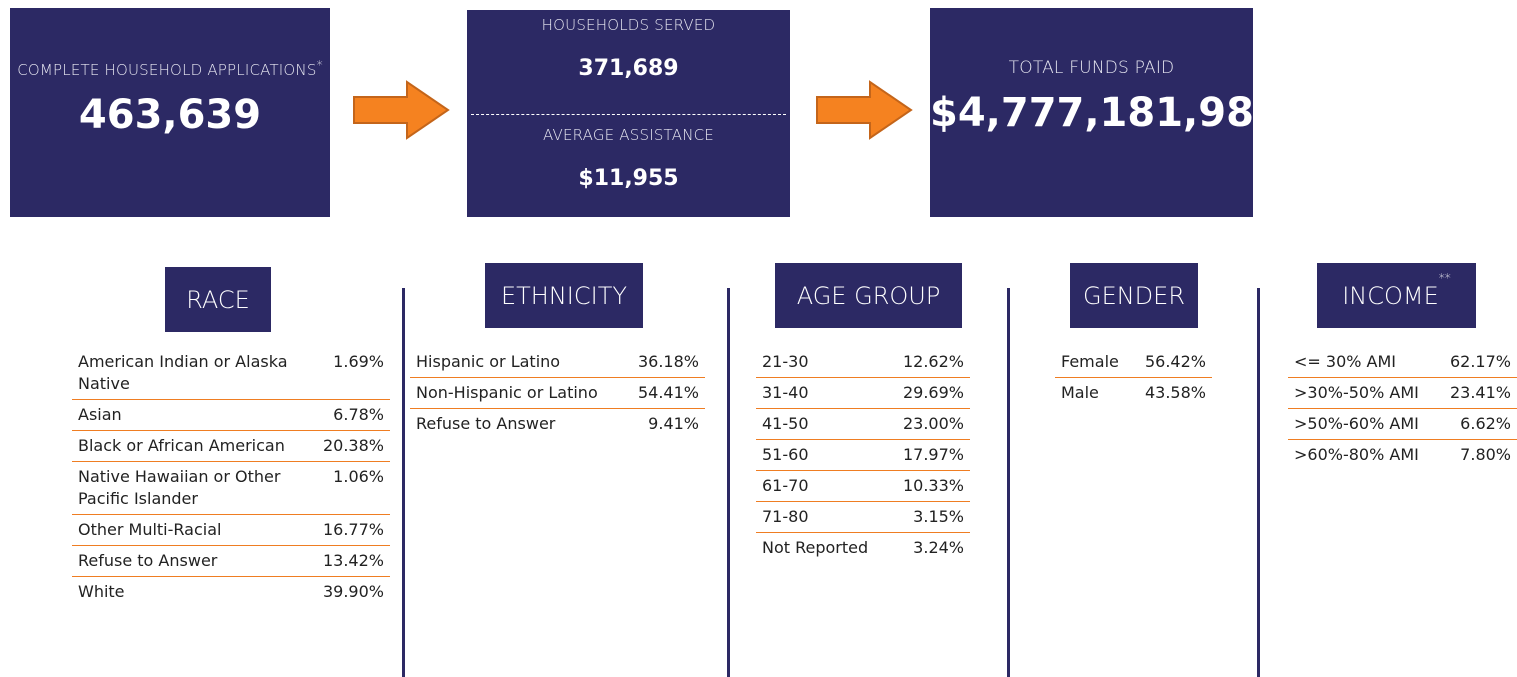 This screenshot has width=1517, height=677. I want to click on row-label: Hispanic or Latino, so click(488, 361).